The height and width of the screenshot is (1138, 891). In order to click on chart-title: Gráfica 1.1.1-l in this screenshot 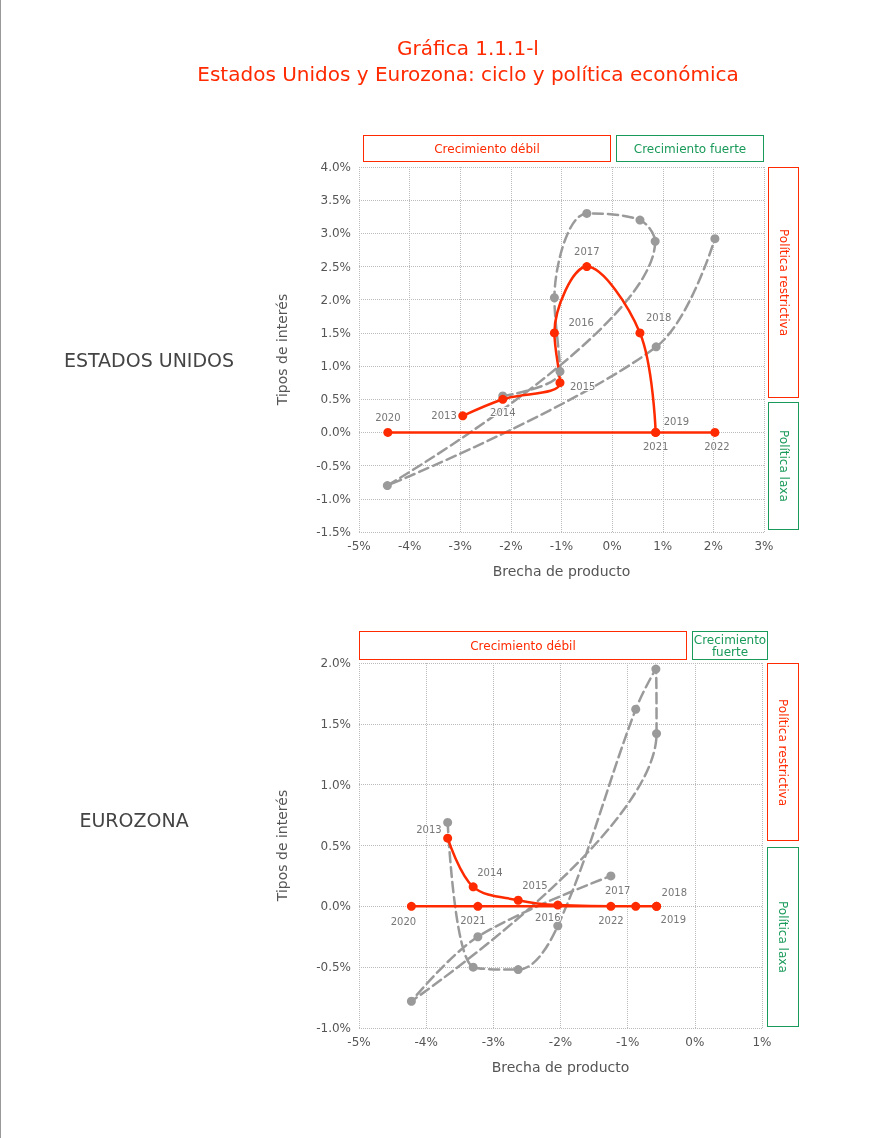, I will do `click(468, 48)`.